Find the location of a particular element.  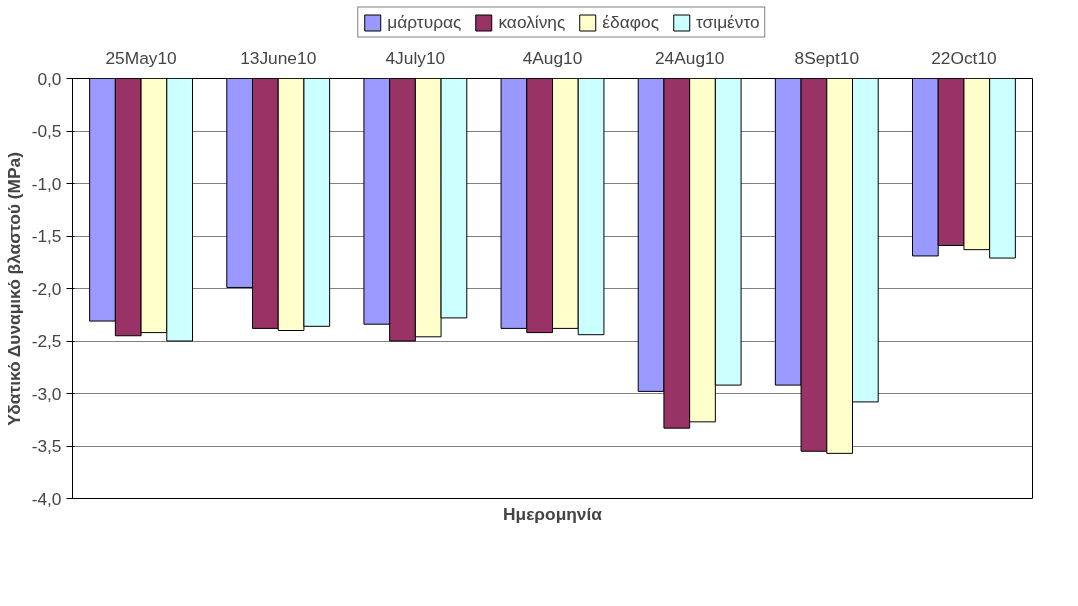

y-tick-label: -0,5 is located at coordinates (46, 131).